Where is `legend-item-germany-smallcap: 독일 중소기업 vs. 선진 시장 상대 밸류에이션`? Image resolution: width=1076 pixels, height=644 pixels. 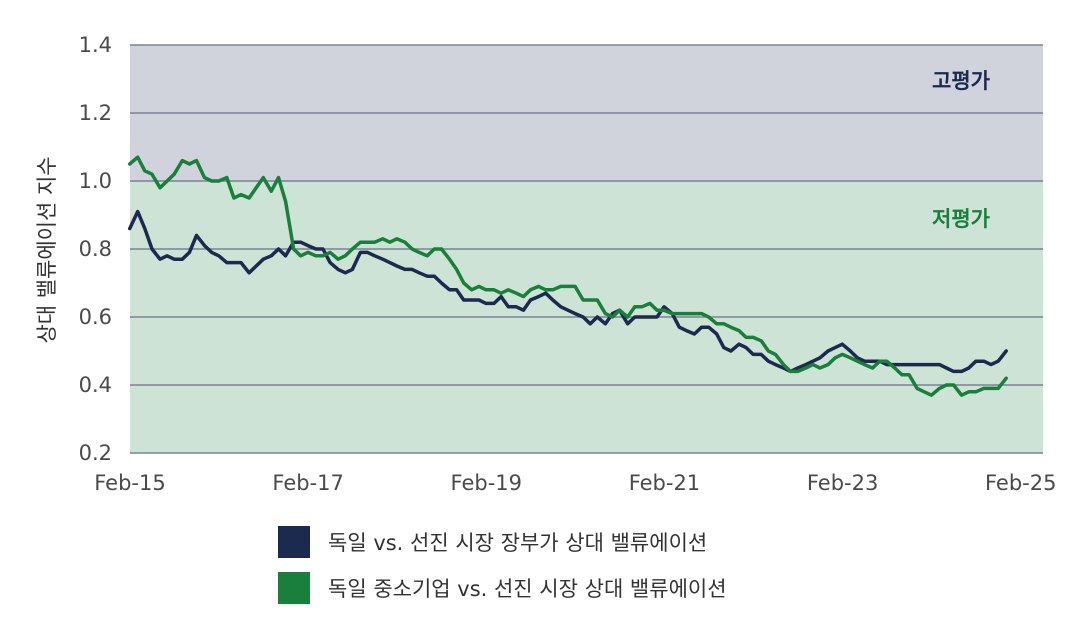
legend-item-germany-smallcap: 독일 중소기업 vs. 선진 시장 상대 밸류에이션 is located at coordinates (502, 588).